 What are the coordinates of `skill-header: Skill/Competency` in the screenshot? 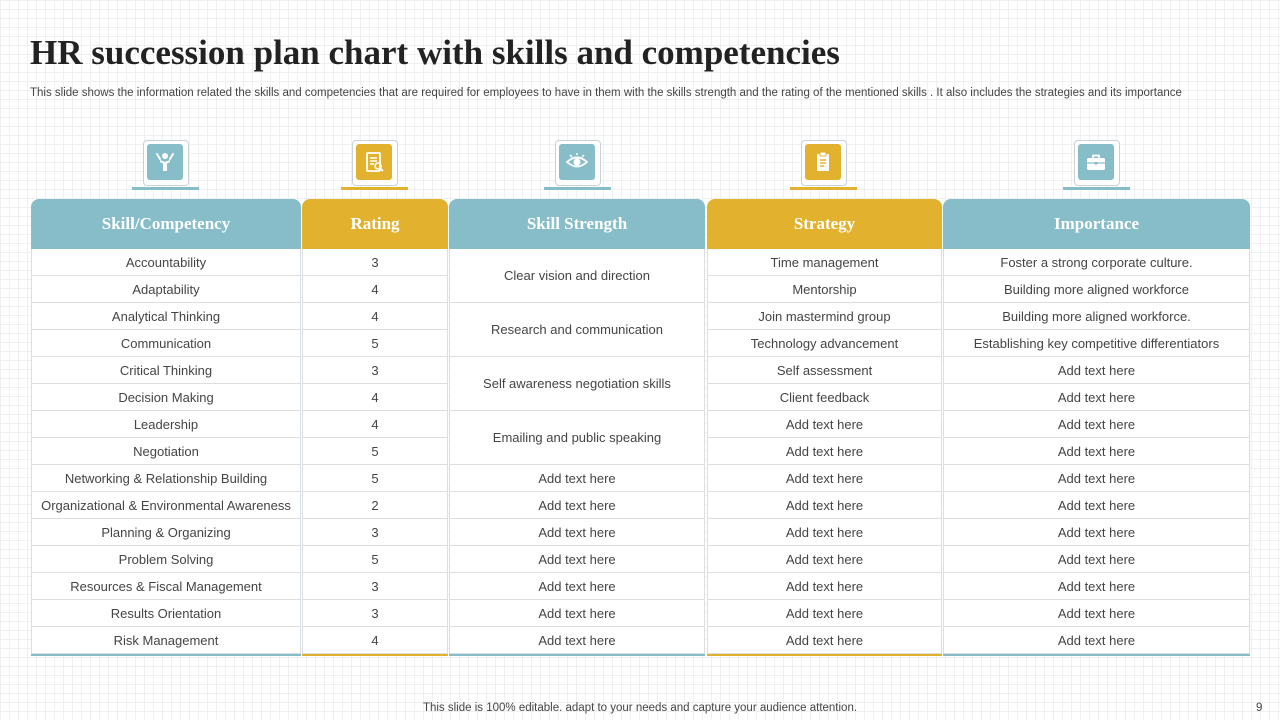 It's located at (166, 224).